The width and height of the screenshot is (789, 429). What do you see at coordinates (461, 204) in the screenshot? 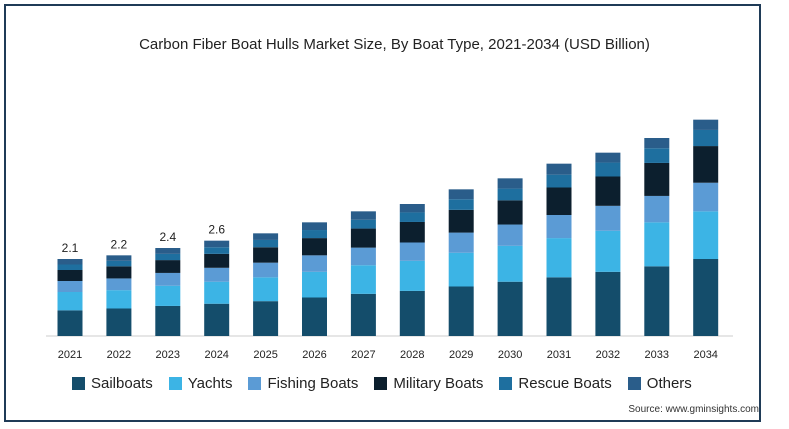
I see `bar-segment-rescue-boats-2029` at bounding box center [461, 204].